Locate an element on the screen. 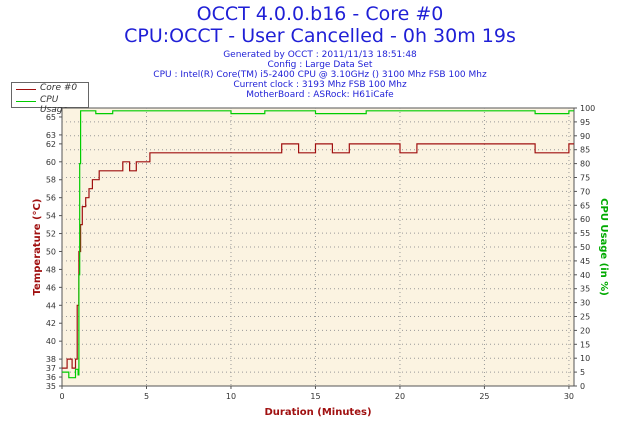 This screenshot has width=640, height=427. right-tick-label: 55 is located at coordinates (585, 233).